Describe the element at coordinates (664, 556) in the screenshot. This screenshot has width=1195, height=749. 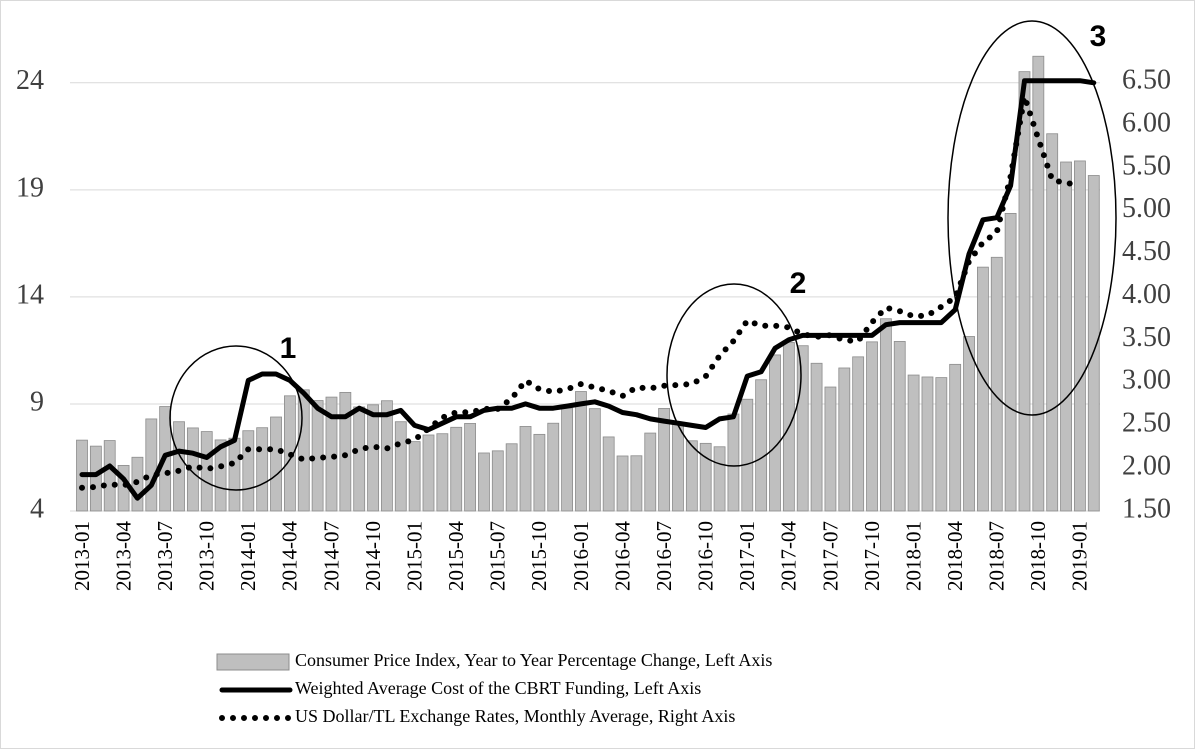
I see `x-tick-label: 2016-07` at that location.